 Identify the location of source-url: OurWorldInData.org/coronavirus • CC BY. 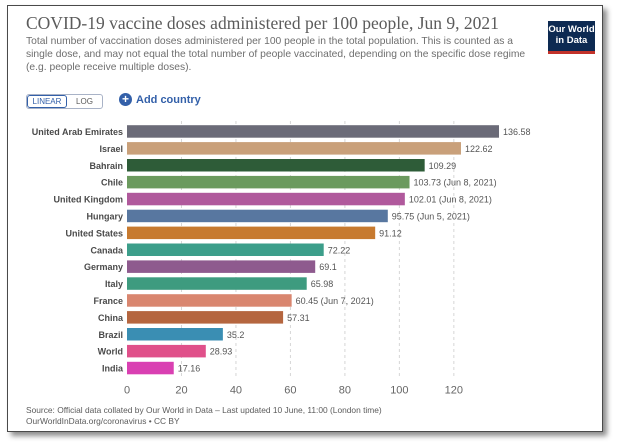
(103, 420).